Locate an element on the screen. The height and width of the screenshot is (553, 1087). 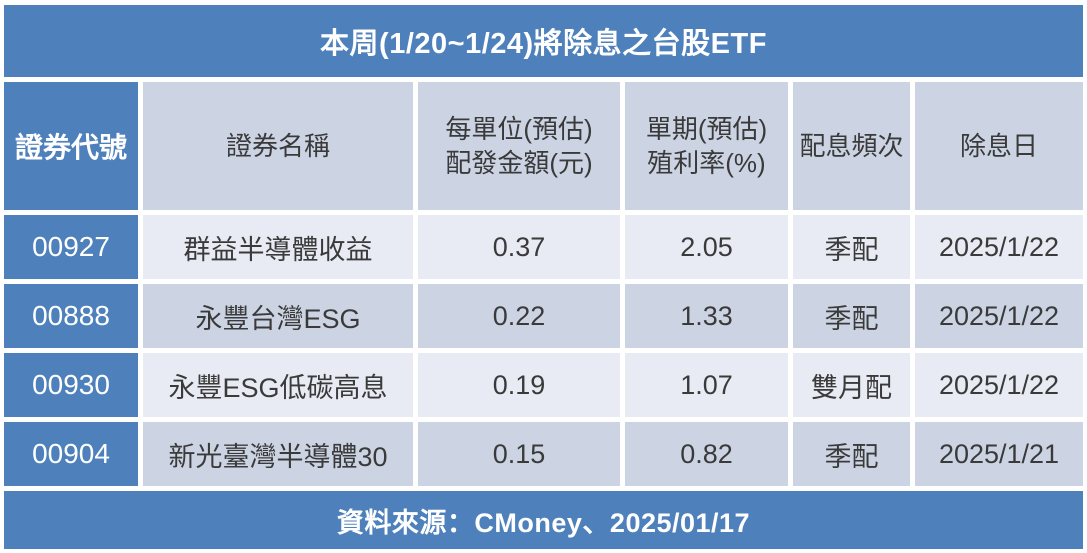
cell-code: 00927 is located at coordinates (71, 247).